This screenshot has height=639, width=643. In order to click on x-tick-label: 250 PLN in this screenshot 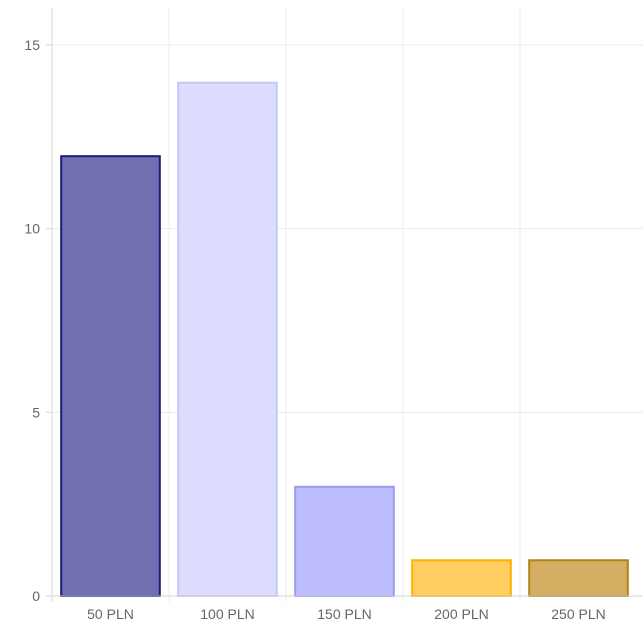, I will do `click(578, 614)`.